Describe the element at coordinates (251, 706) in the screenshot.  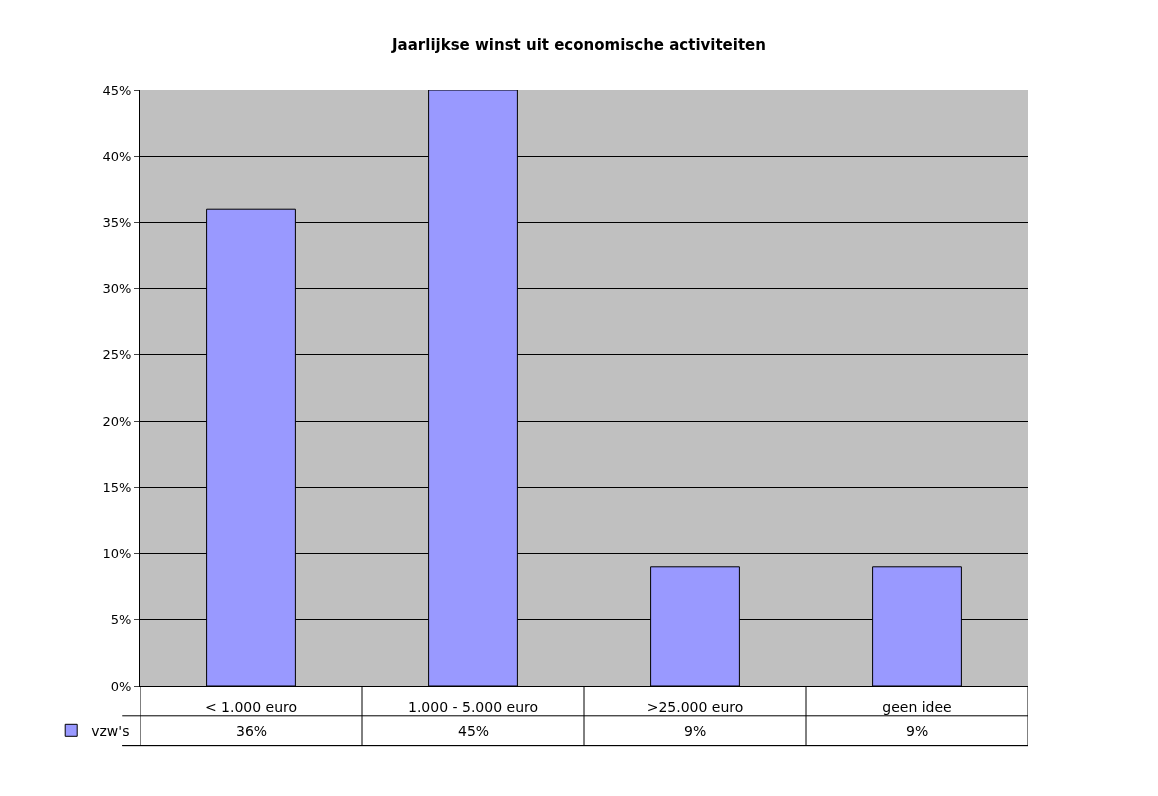
I see `x-tick-label: < 1.000 euro` at that location.